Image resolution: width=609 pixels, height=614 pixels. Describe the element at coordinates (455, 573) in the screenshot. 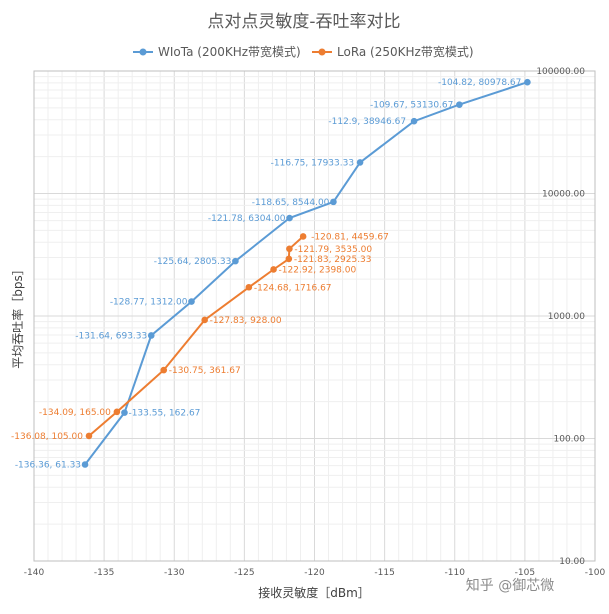

I see `x-tick-label: -110` at that location.